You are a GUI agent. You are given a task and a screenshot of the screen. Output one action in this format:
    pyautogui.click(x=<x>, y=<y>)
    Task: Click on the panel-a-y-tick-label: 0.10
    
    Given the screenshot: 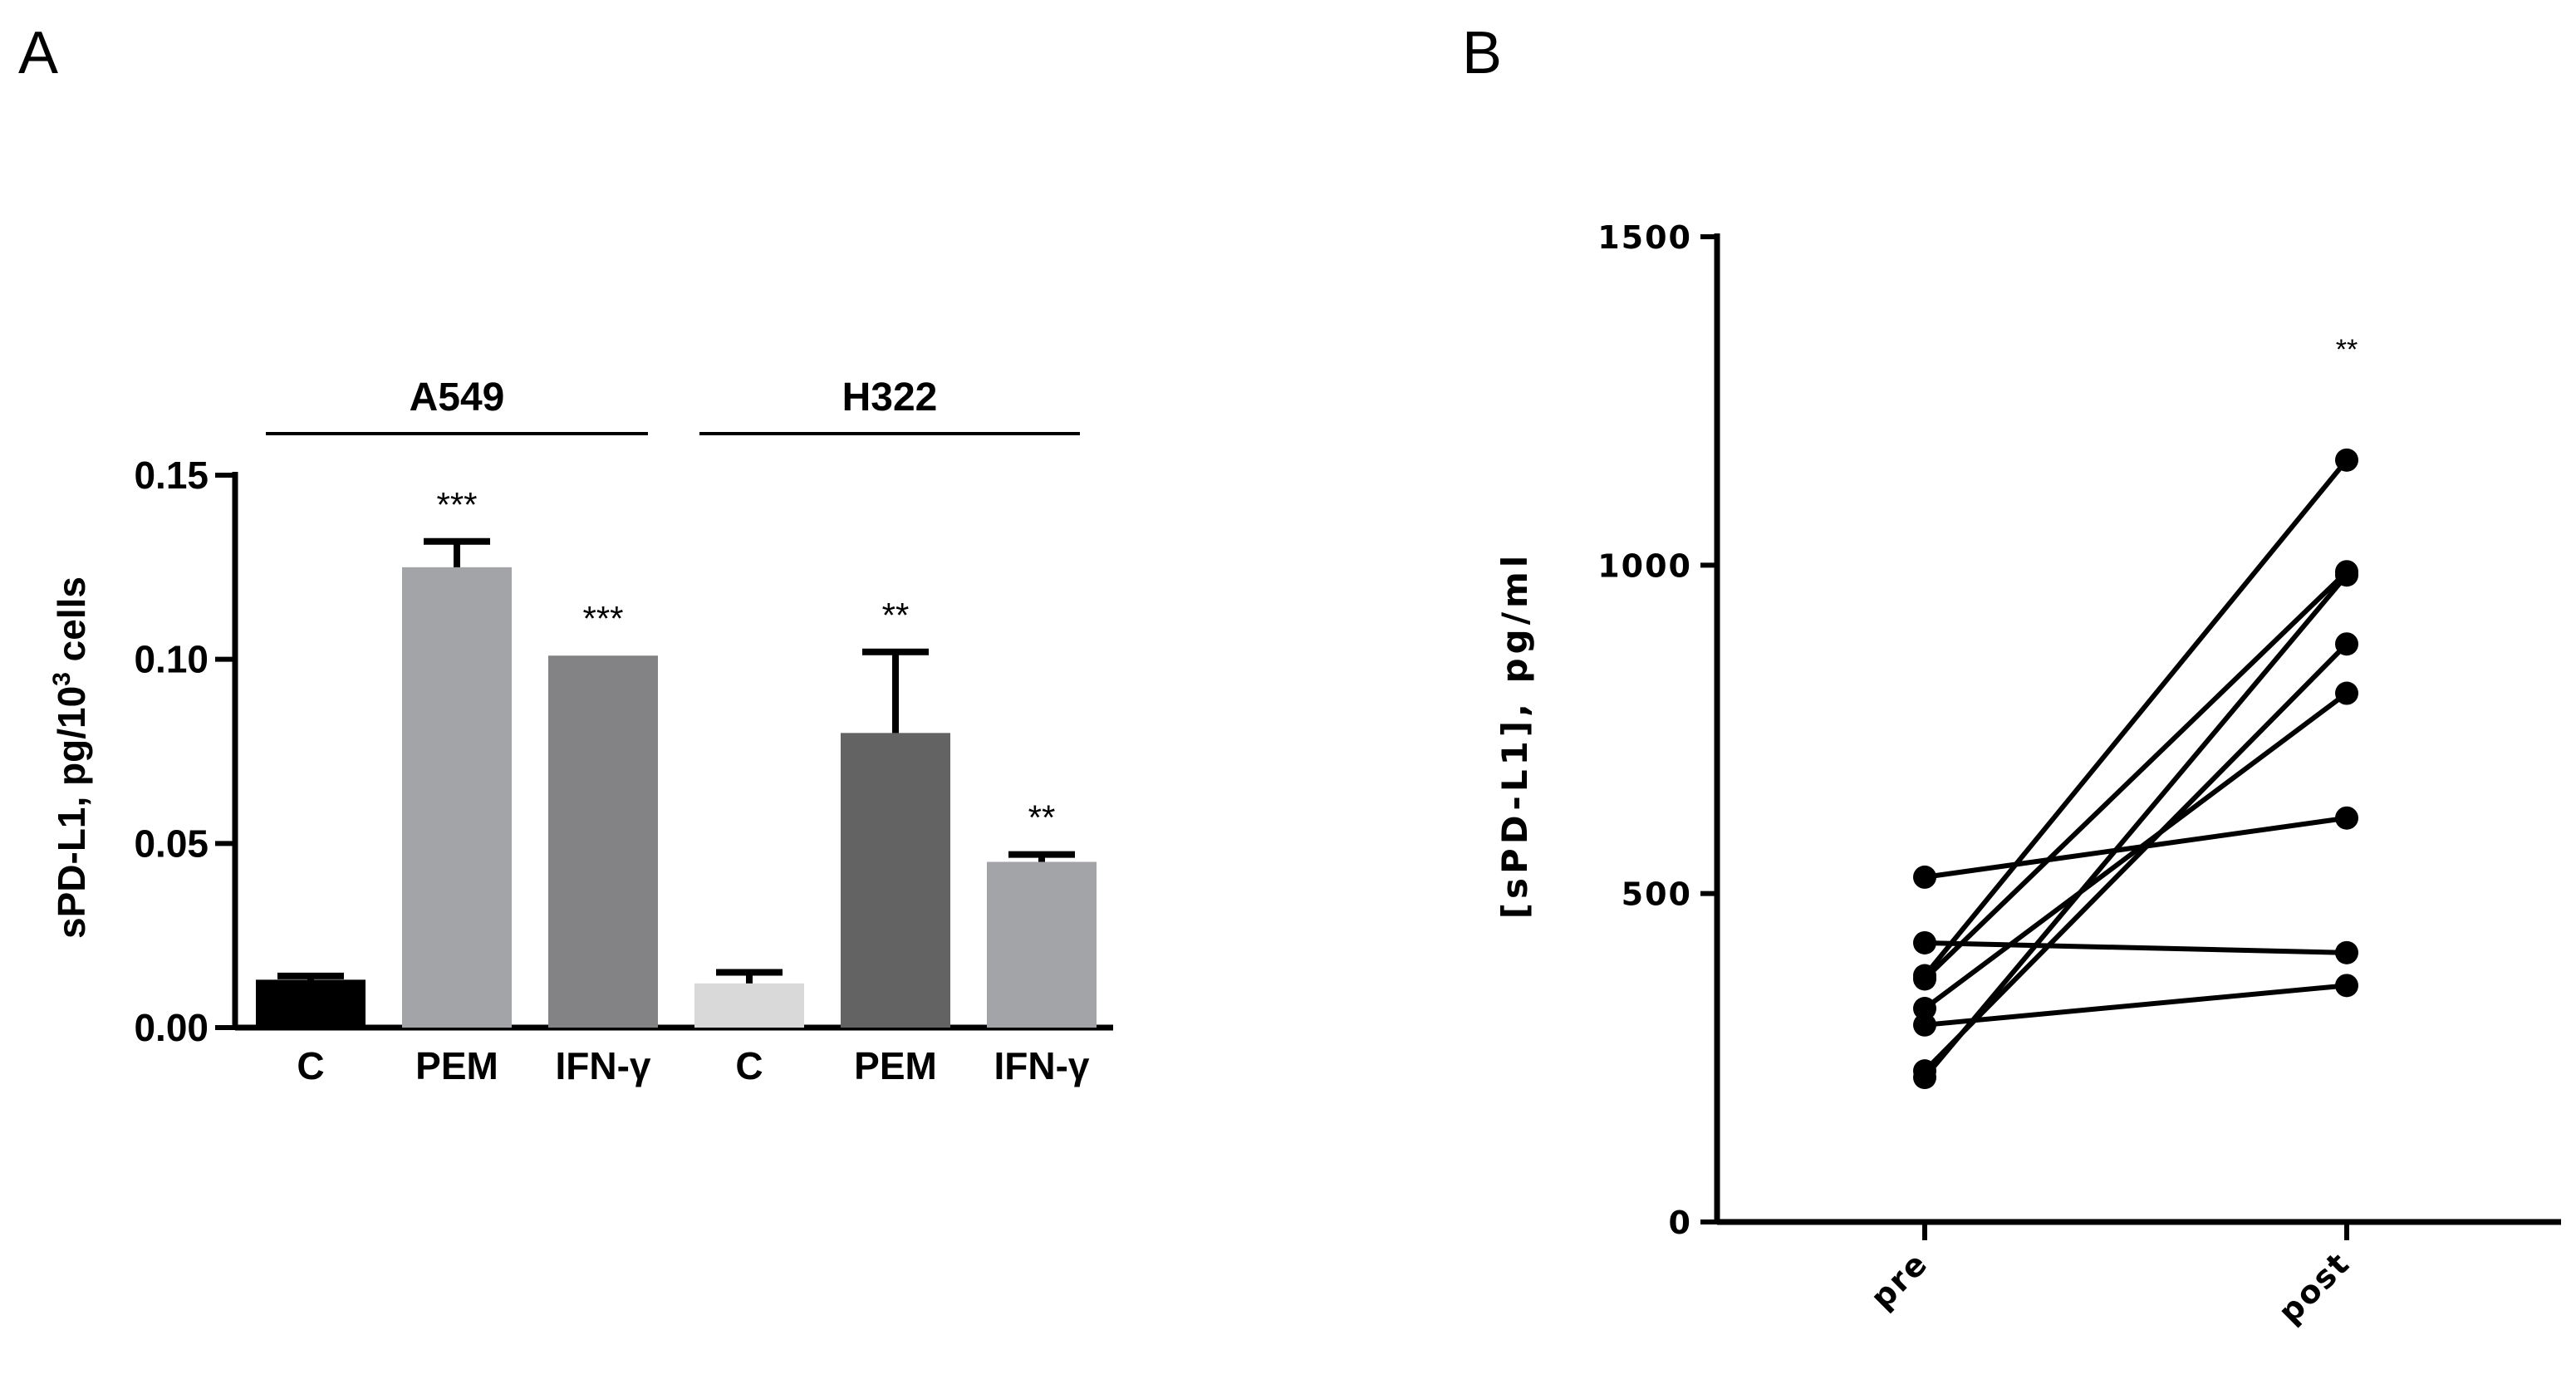 What is the action you would take?
    pyautogui.click(x=171, y=660)
    